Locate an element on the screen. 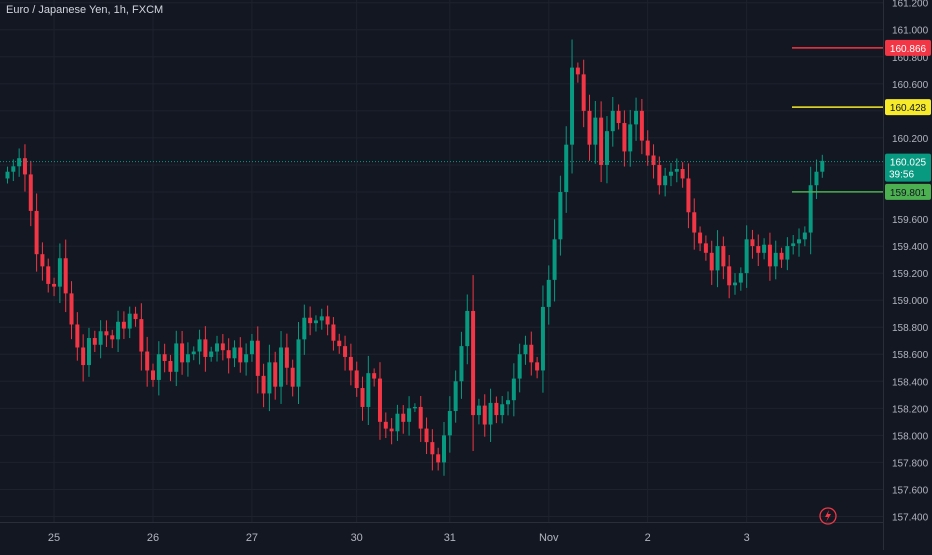  x-tick-label: 30 is located at coordinates (357, 538).